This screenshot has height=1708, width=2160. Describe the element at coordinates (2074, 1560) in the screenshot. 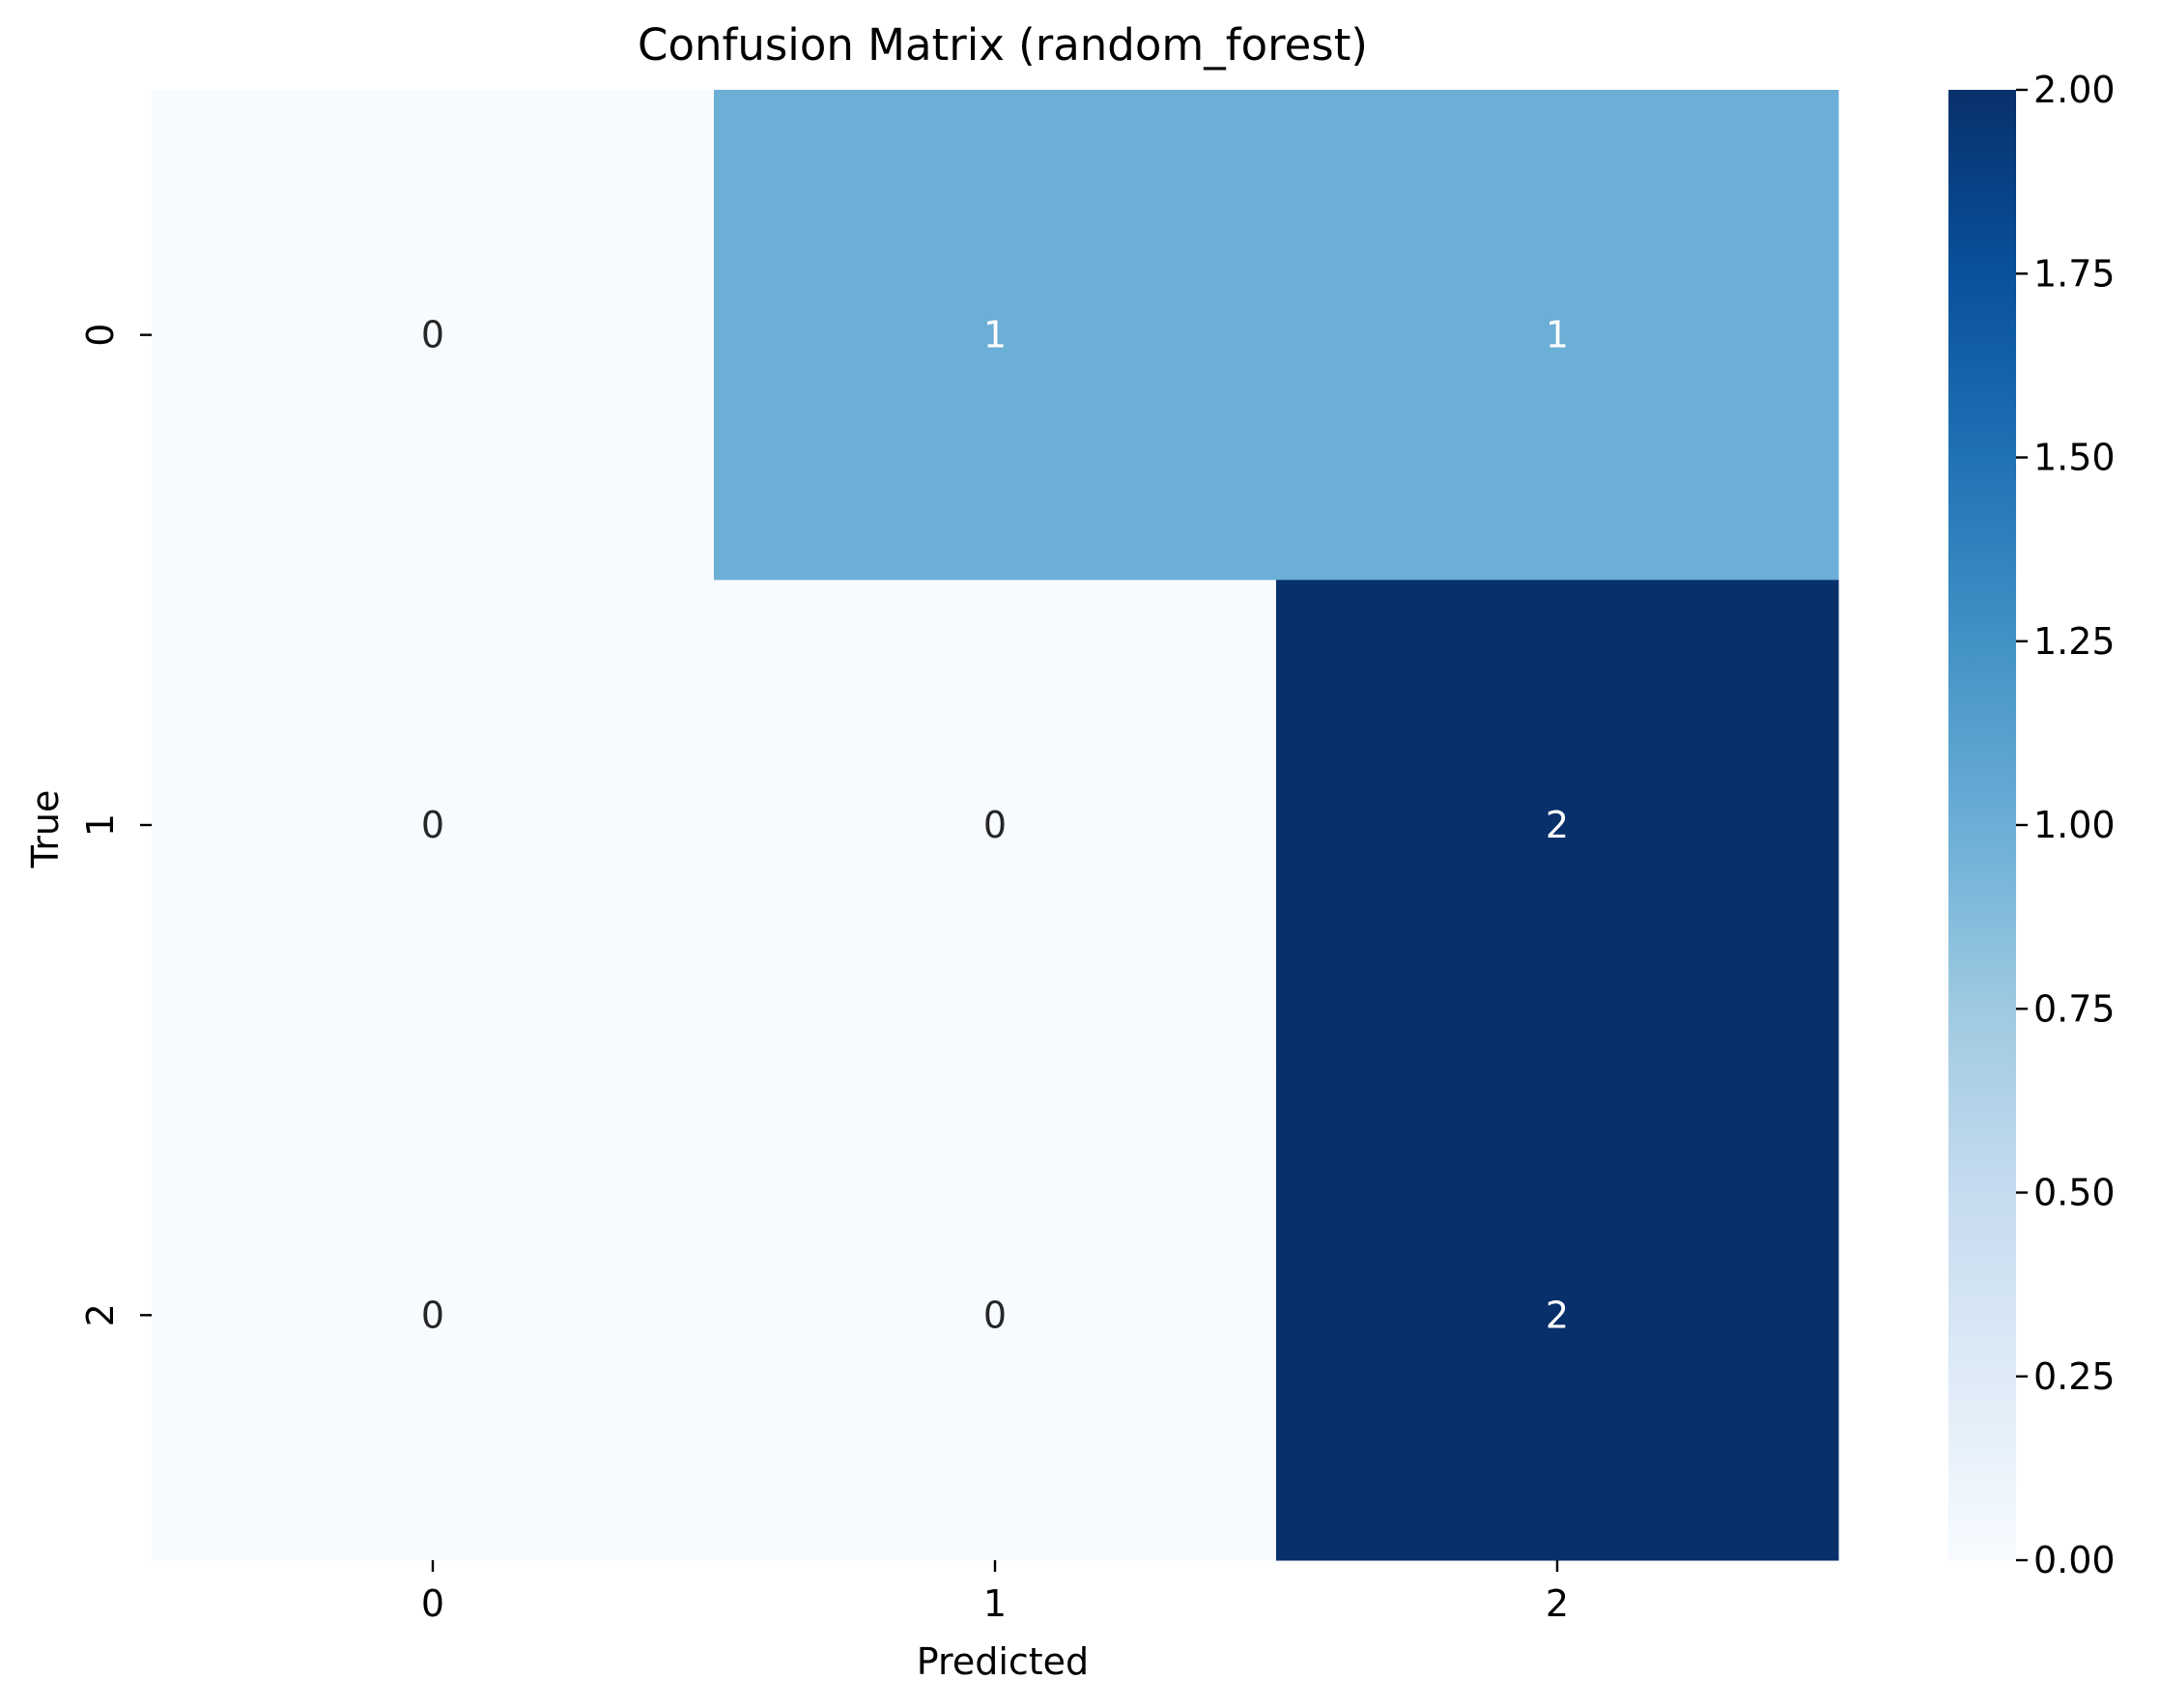

I see `colorbar-tick-label-0.00: 0.00` at that location.